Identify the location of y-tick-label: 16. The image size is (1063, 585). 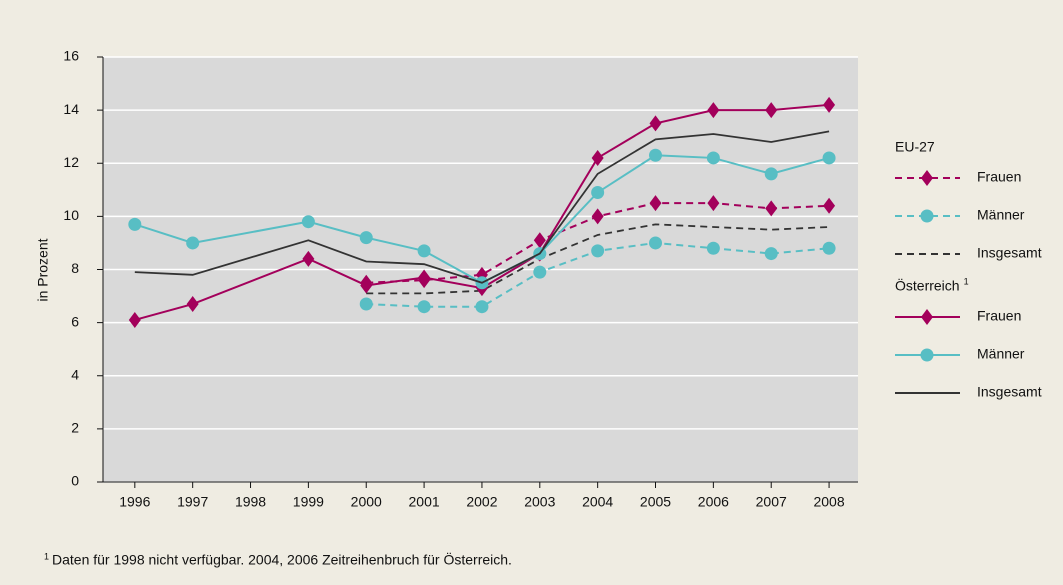
(71, 56).